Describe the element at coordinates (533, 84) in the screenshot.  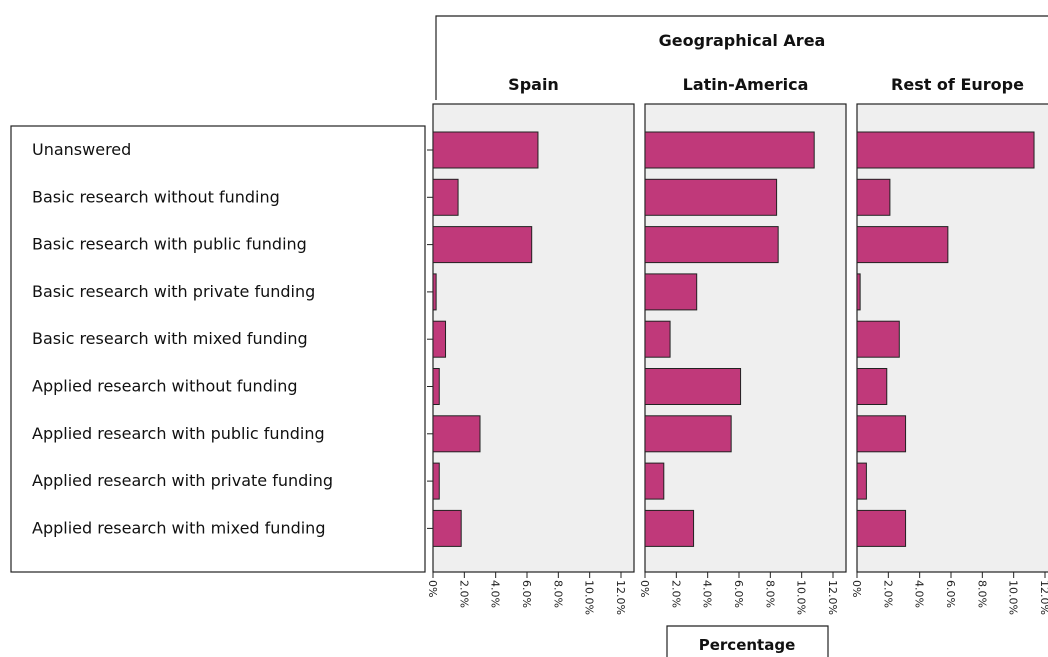
I see `panel-header: Spain` at that location.